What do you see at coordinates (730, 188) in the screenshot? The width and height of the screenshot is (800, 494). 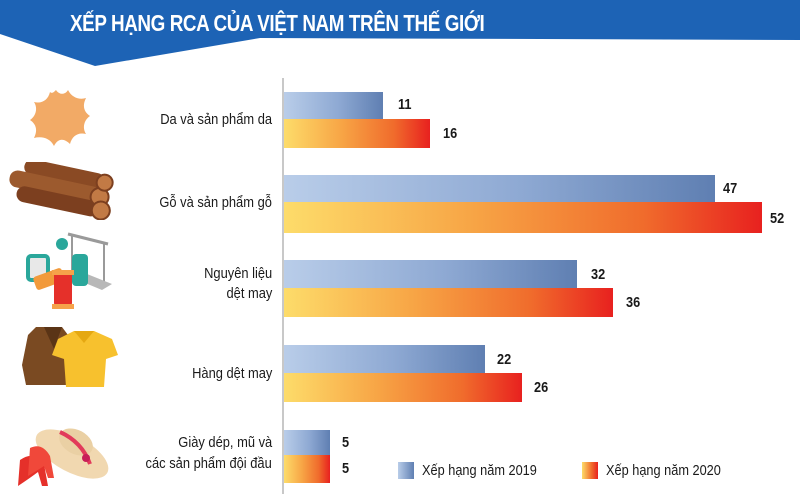 I see `value-label-2019: 47` at bounding box center [730, 188].